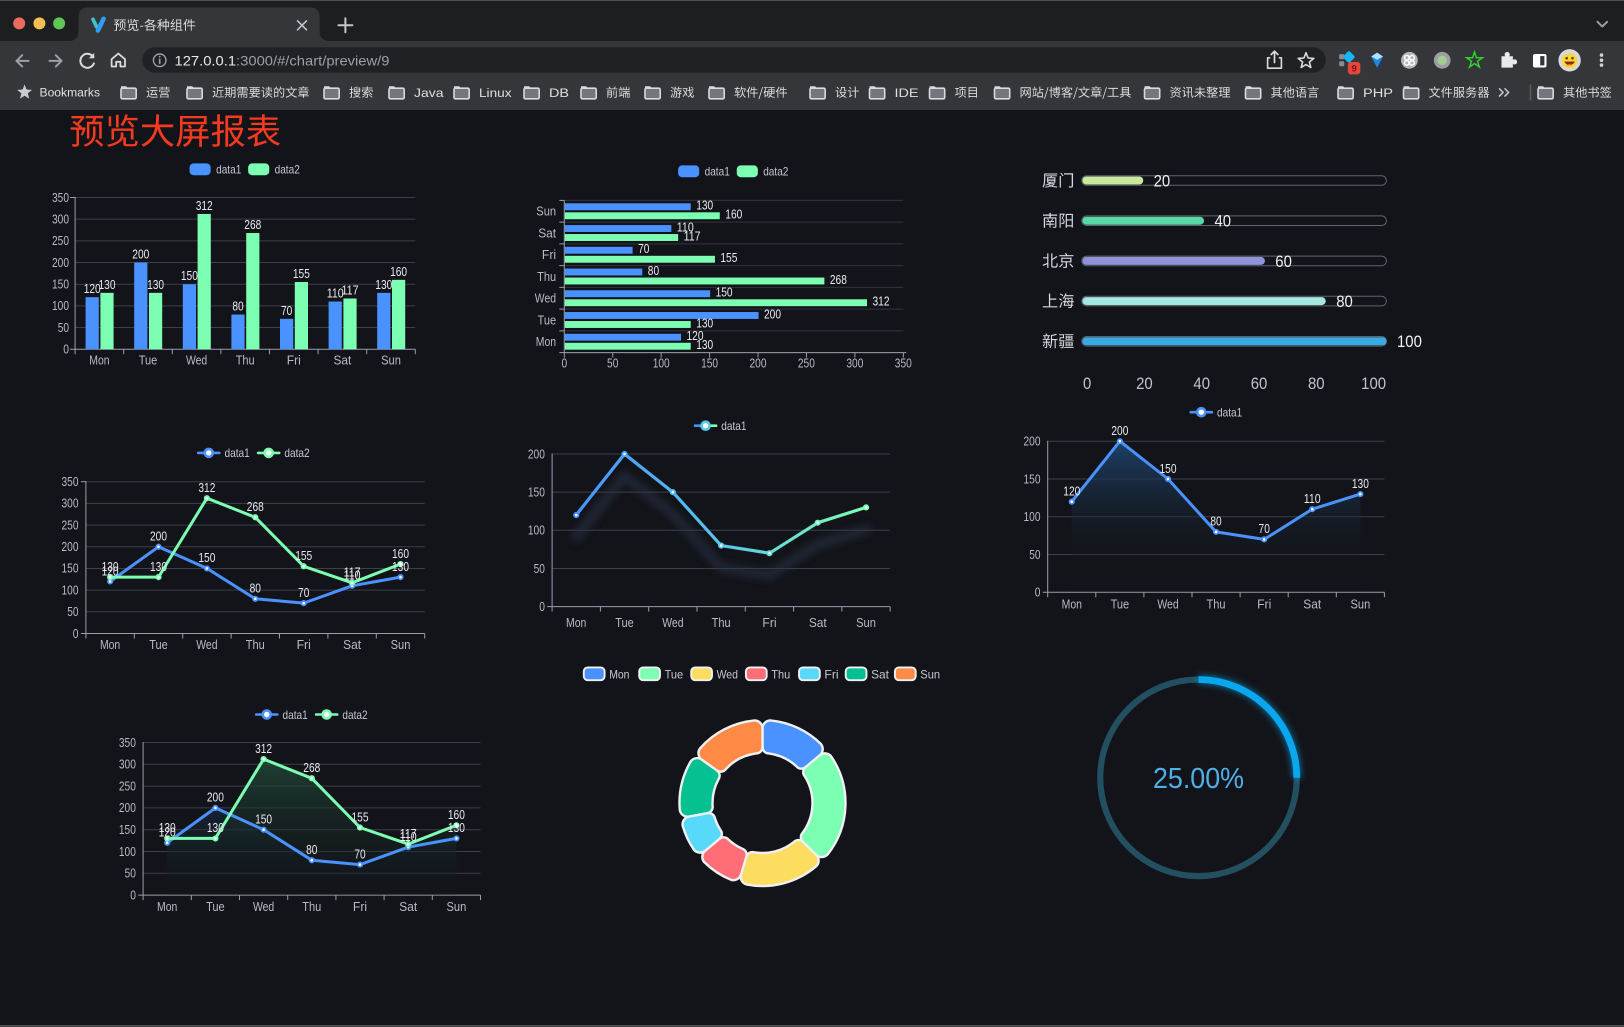 The width and height of the screenshot is (1624, 1027). I want to click on svg-text: PHP, so click(1378, 93).